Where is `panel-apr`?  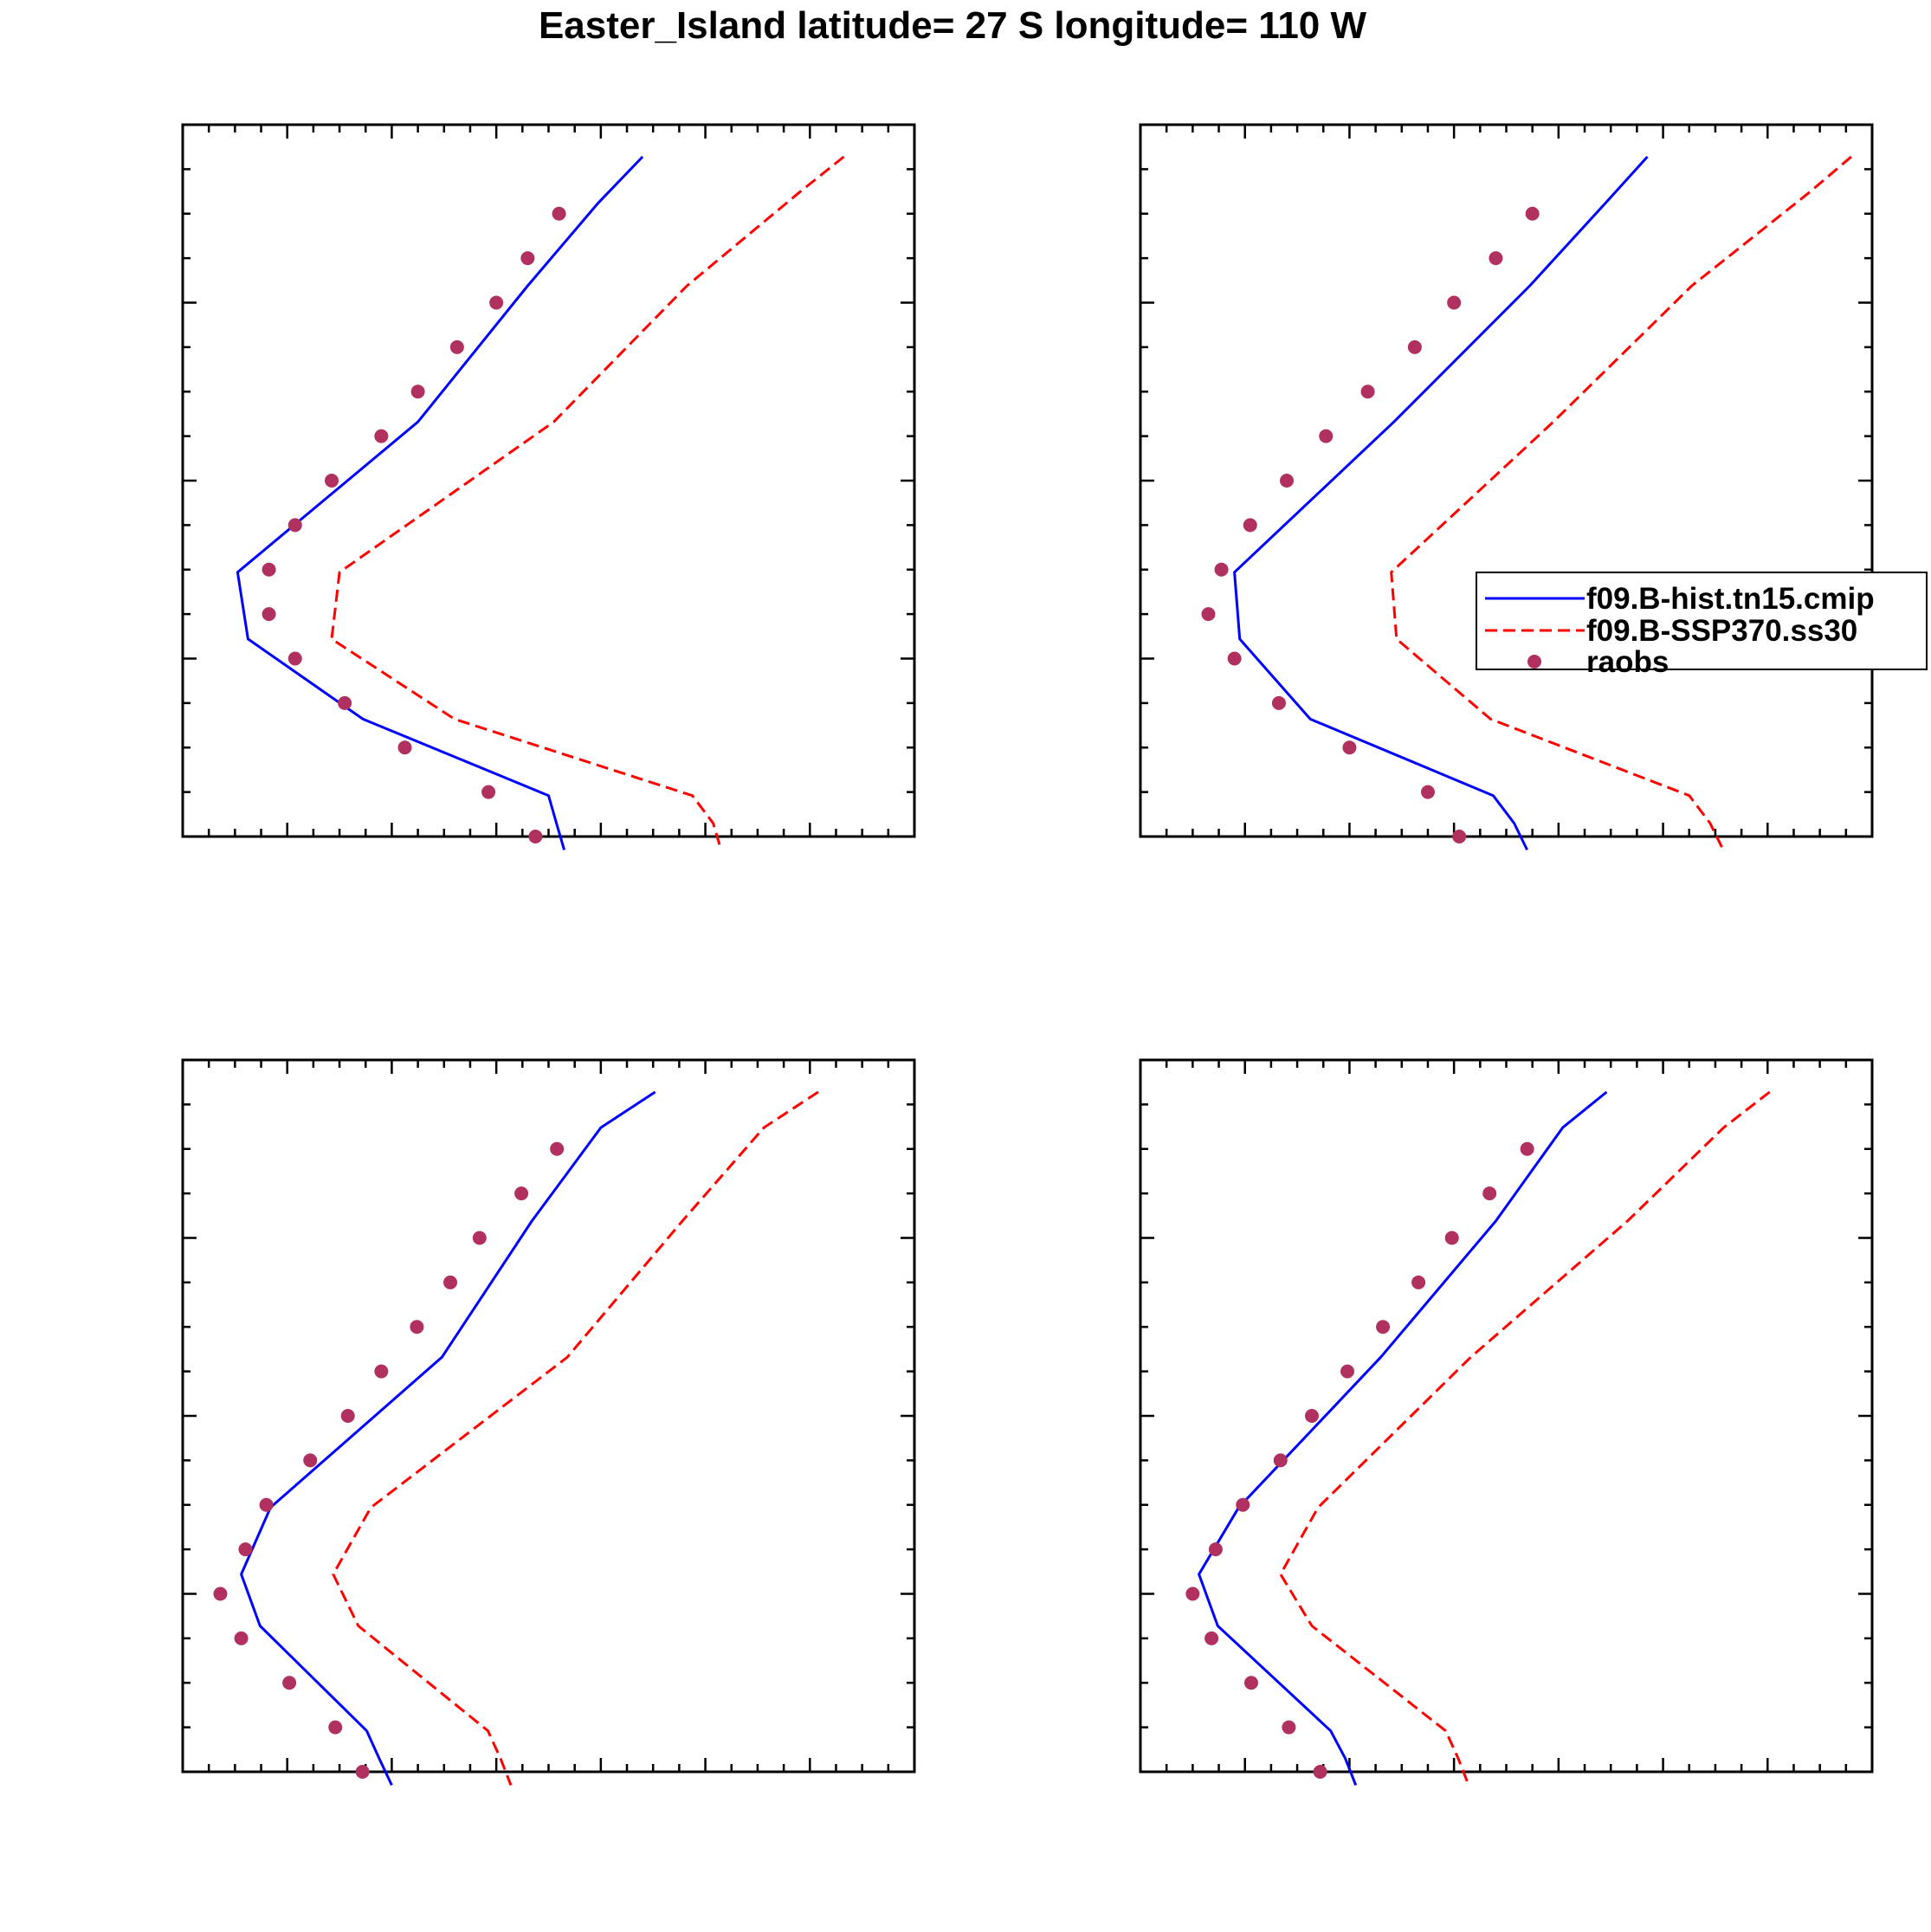
panel-apr is located at coordinates (1506, 487).